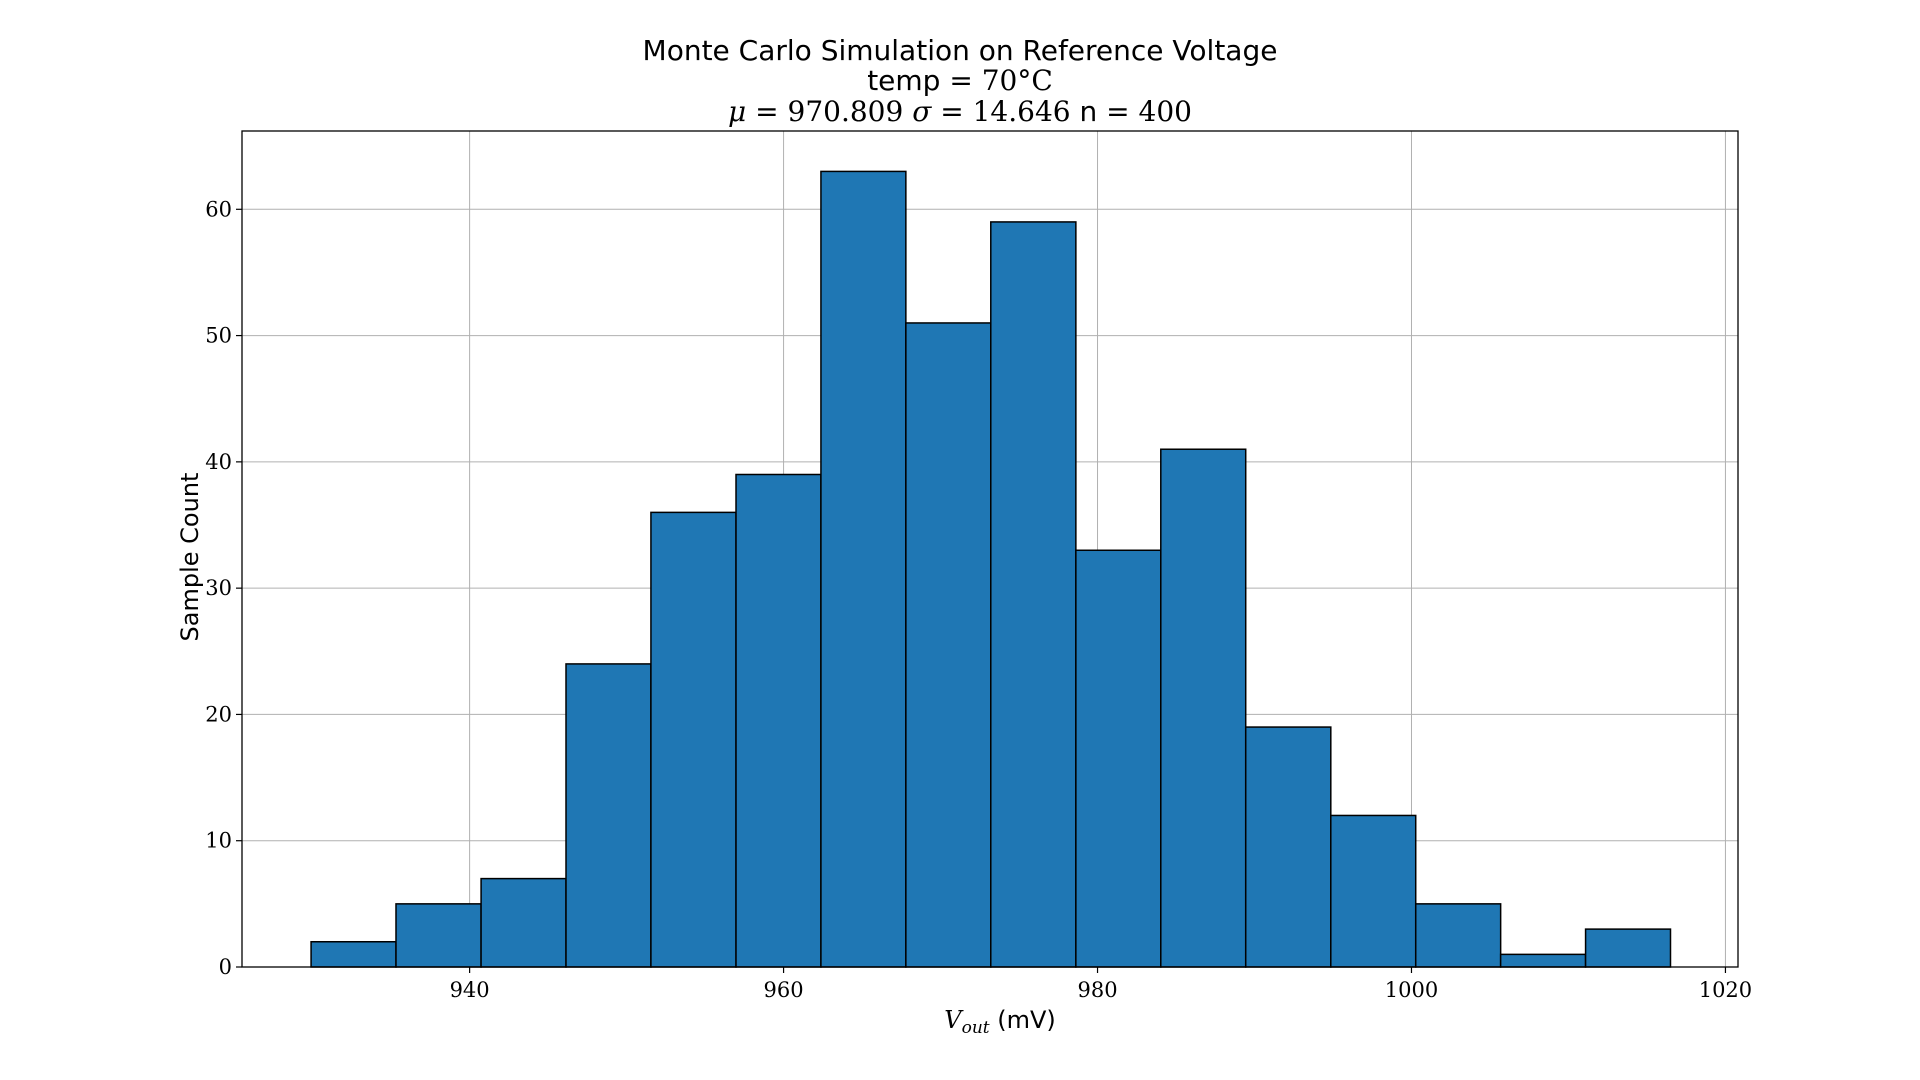 The width and height of the screenshot is (1920, 1080). I want to click on y-tick-label: 10, so click(218, 841).